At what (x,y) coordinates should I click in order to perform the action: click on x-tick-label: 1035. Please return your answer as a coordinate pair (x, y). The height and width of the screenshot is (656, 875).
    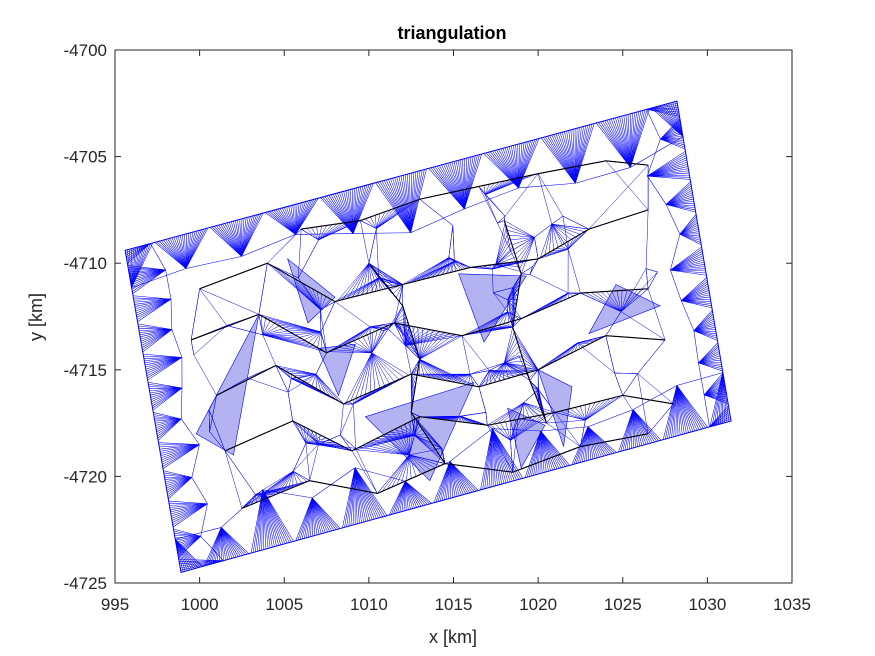
    Looking at the image, I should click on (792, 604).